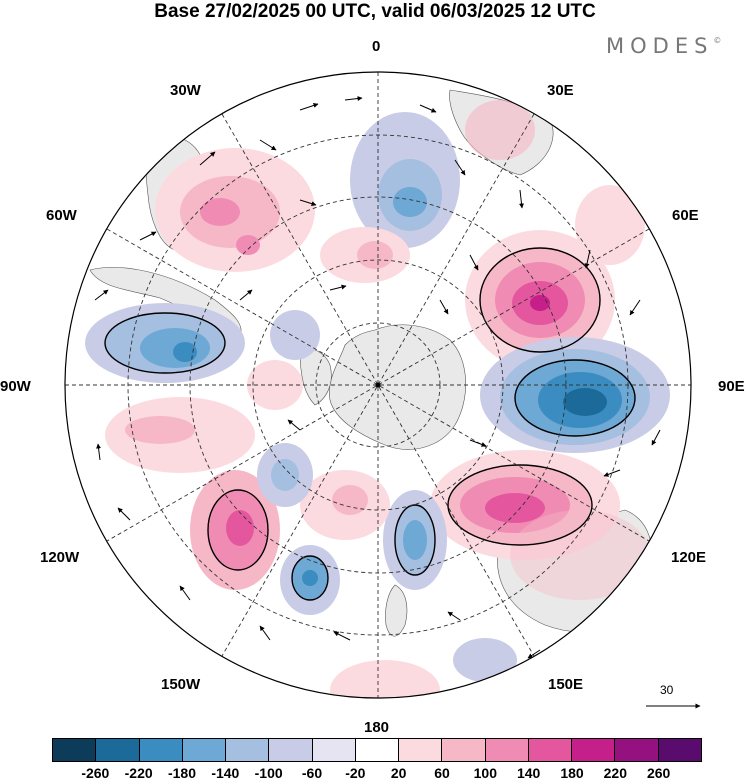 This screenshot has width=750, height=783. Describe the element at coordinates (615, 773) in the screenshot. I see `colorbar-tick-label: 220` at that location.